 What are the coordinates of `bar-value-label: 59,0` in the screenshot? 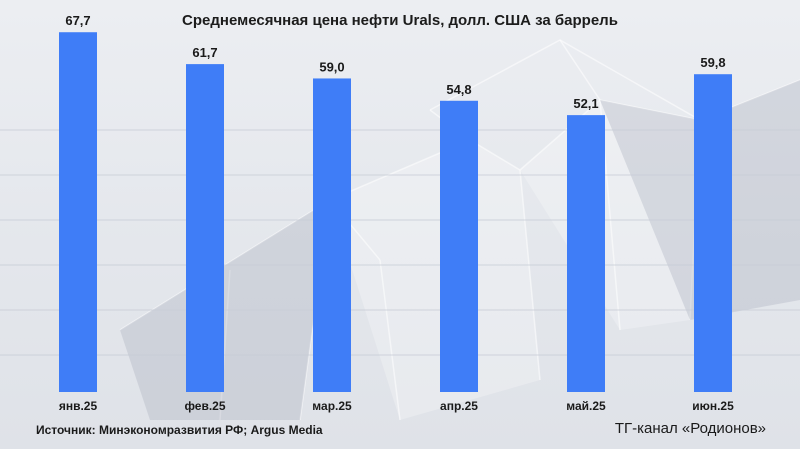 It's located at (331, 66).